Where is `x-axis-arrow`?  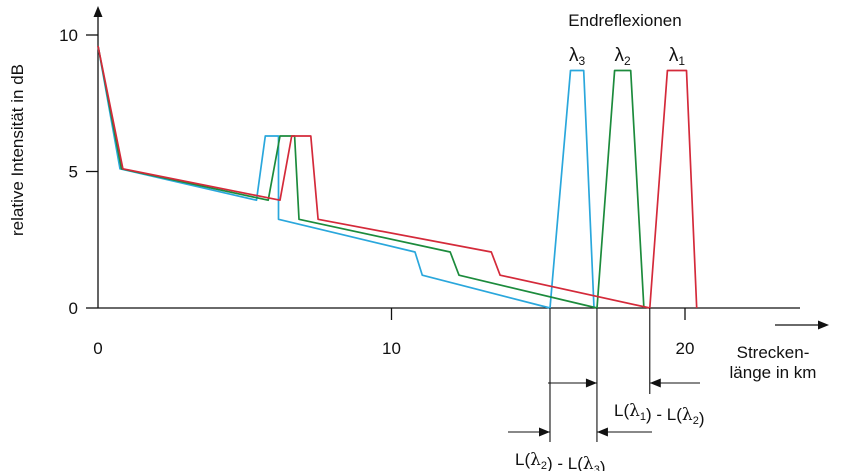
x-axis-arrow is located at coordinates (823, 325).